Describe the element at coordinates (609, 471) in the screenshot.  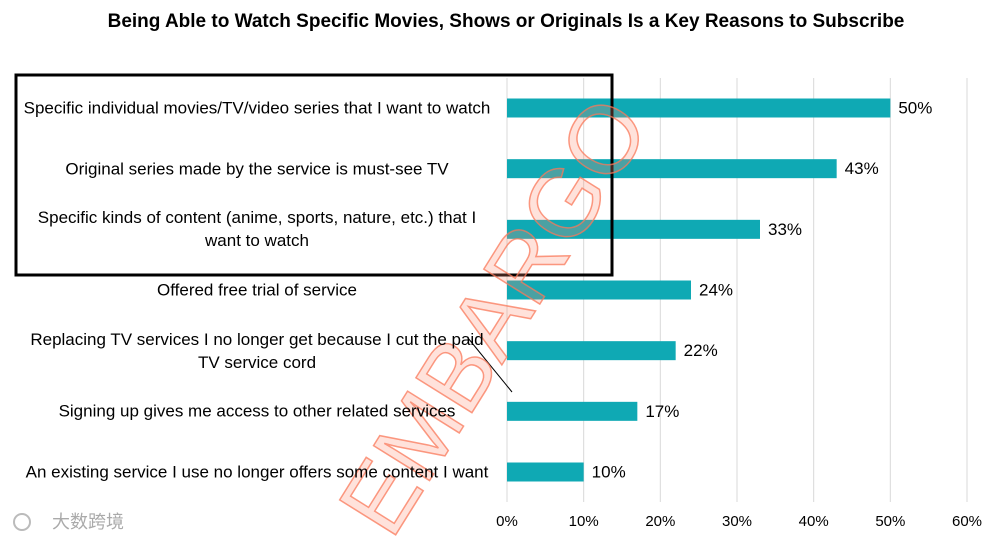
I see `value-label: 10%` at that location.